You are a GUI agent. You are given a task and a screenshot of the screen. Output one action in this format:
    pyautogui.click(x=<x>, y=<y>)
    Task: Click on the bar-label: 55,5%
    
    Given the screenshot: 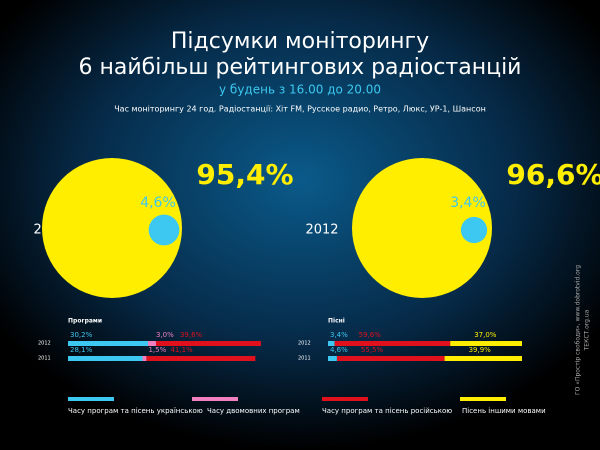 What is the action you would take?
    pyautogui.click(x=372, y=350)
    